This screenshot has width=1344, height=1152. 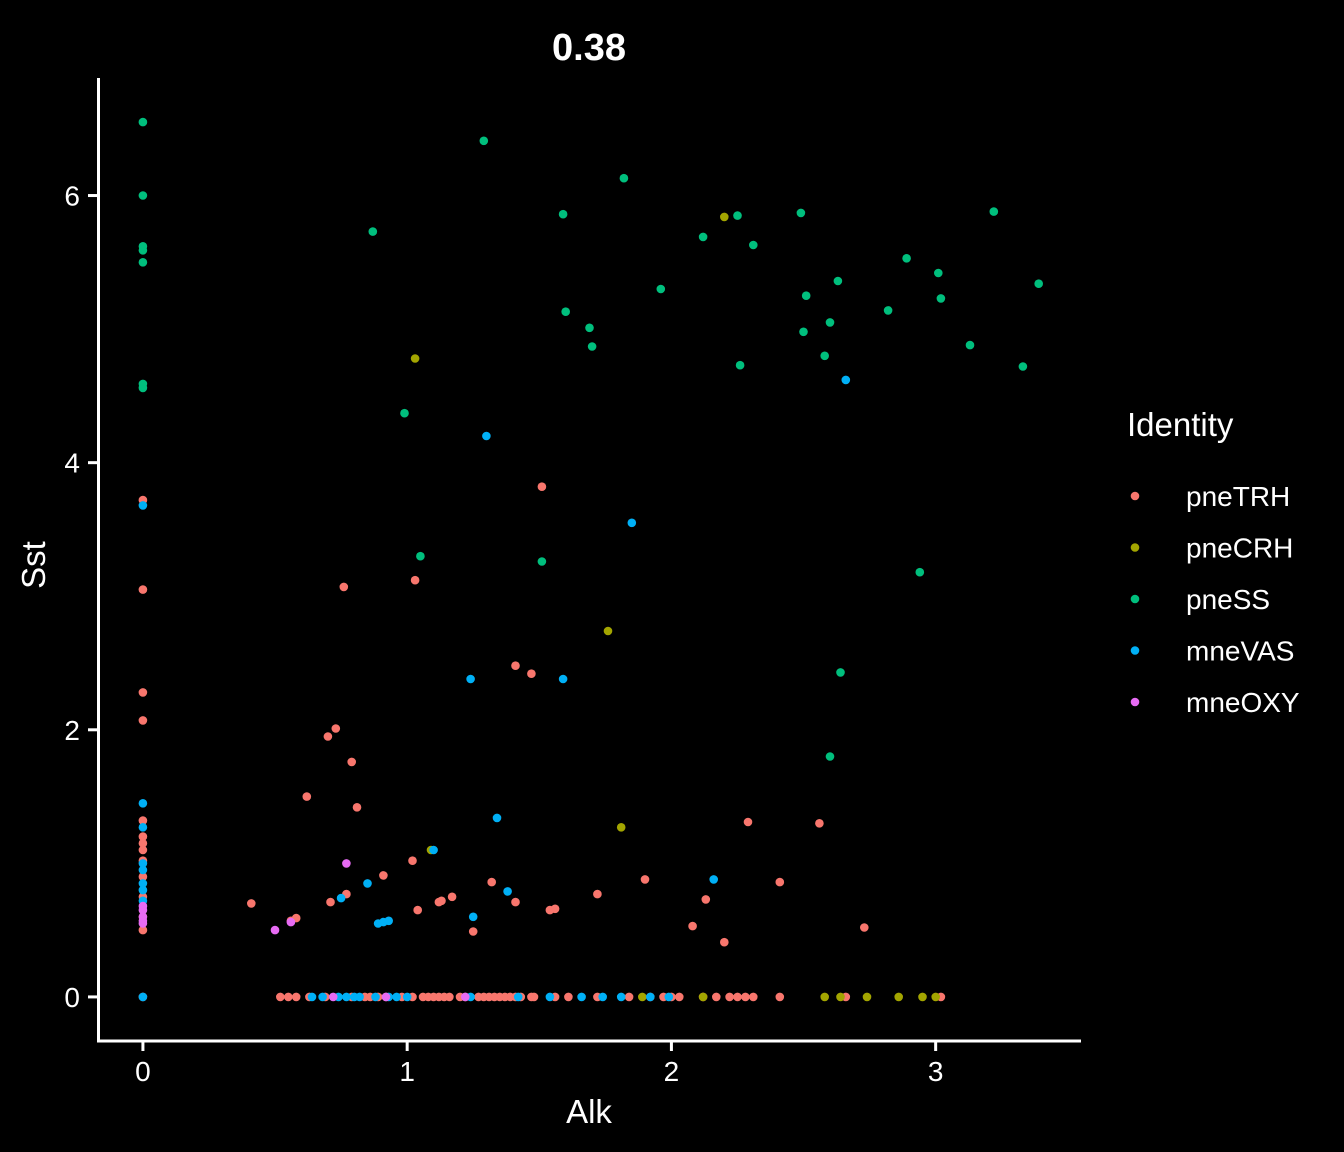 I want to click on x-tick-label: 3, so click(x=936, y=1071).